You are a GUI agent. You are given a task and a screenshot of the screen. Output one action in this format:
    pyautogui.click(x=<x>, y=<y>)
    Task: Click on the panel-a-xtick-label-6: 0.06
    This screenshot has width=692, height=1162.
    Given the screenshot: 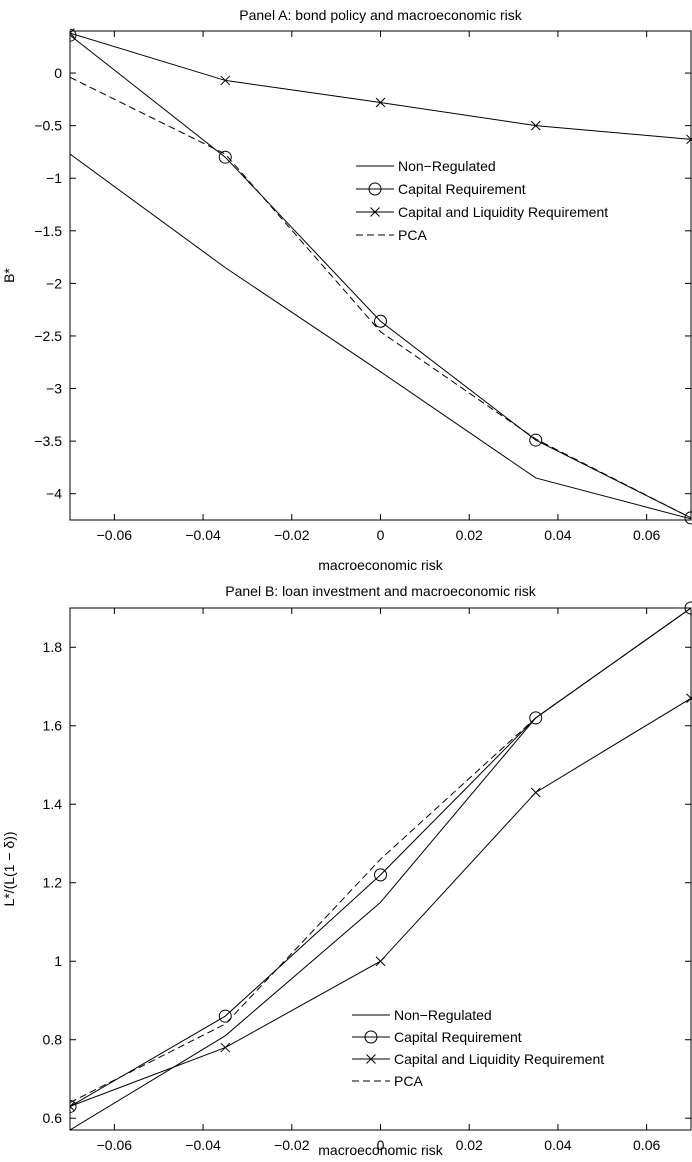 What is the action you would take?
    pyautogui.click(x=646, y=535)
    